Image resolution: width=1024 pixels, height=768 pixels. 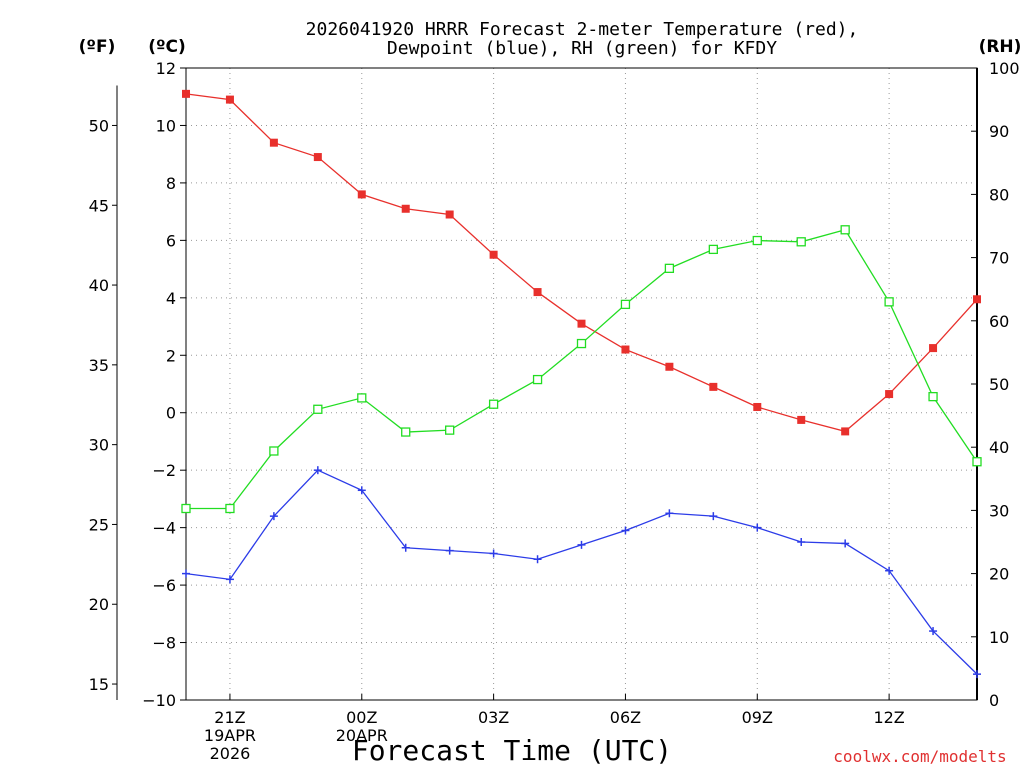 What do you see at coordinates (159, 700) in the screenshot?
I see `c-tick-label: −10` at bounding box center [159, 700].